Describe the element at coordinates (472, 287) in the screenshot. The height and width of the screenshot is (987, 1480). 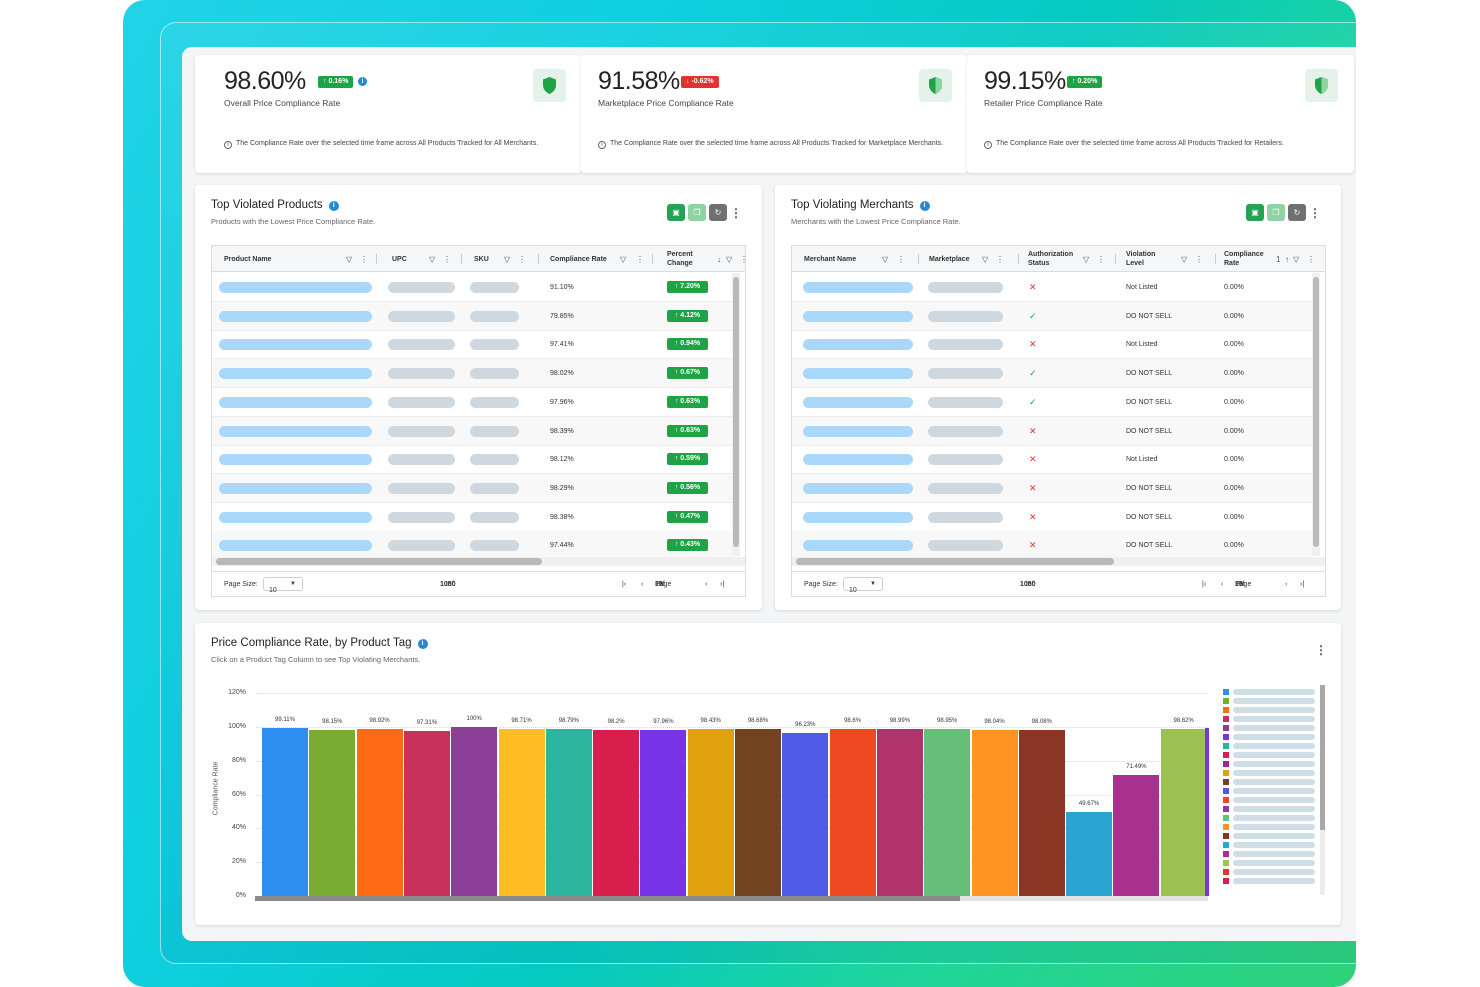
I see `table-row: 91.10% ↑ 7.20%` at that location.